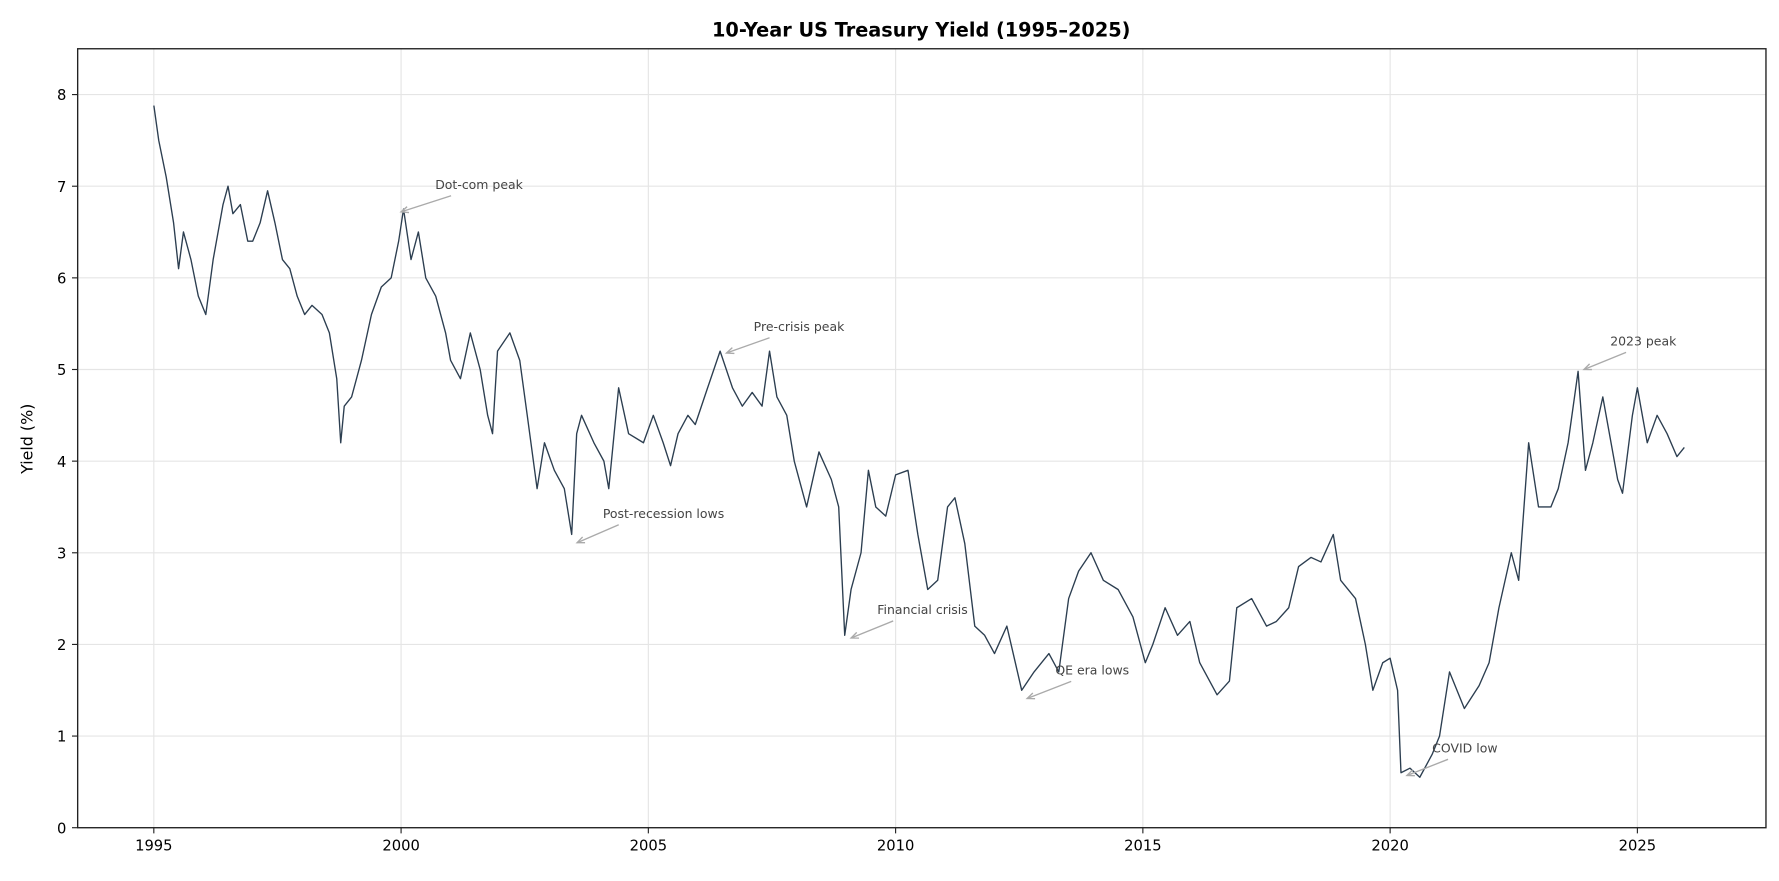 The image size is (1779, 881). What do you see at coordinates (61, 645) in the screenshot?
I see `y-tick-label: 2` at bounding box center [61, 645].